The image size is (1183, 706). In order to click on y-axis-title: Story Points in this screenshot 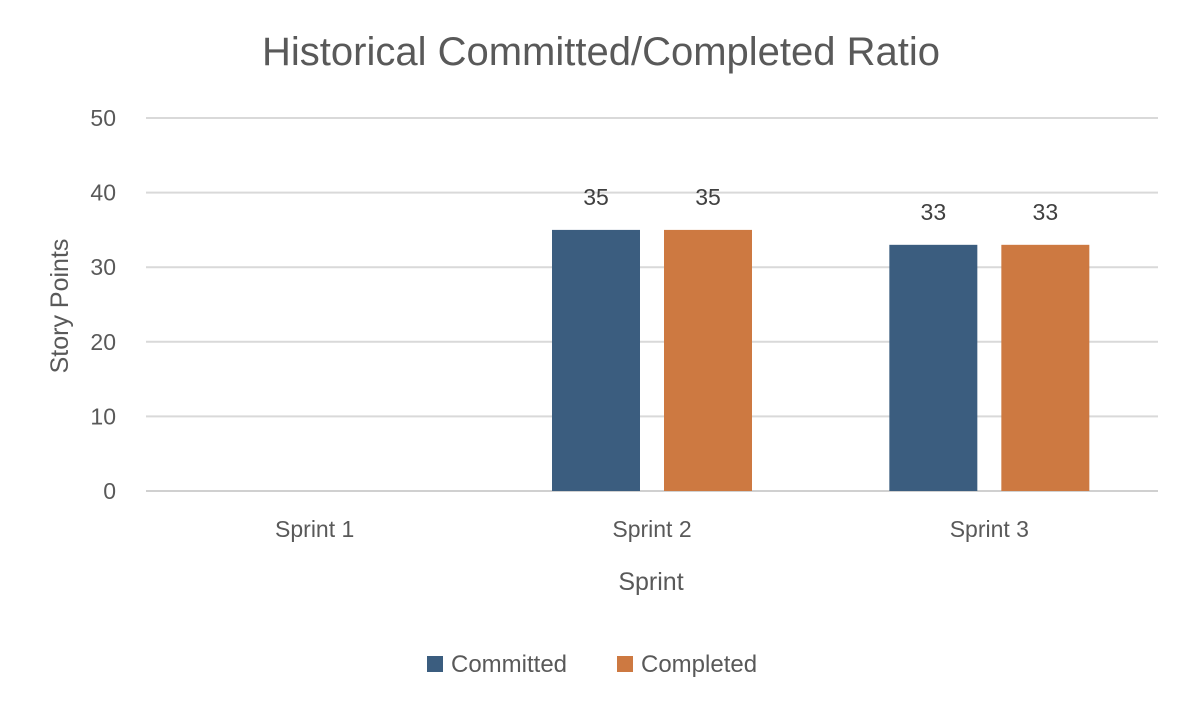, I will do `click(60, 306)`.